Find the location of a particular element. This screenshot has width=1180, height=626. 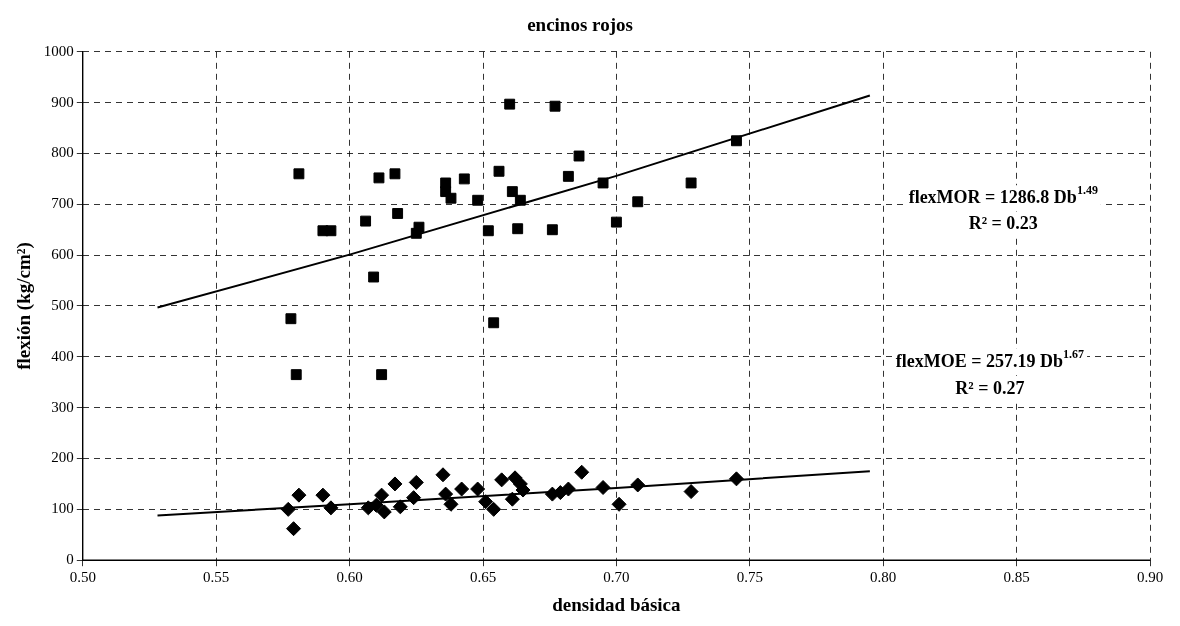

x-tick-label: 0.80 is located at coordinates (883, 577).